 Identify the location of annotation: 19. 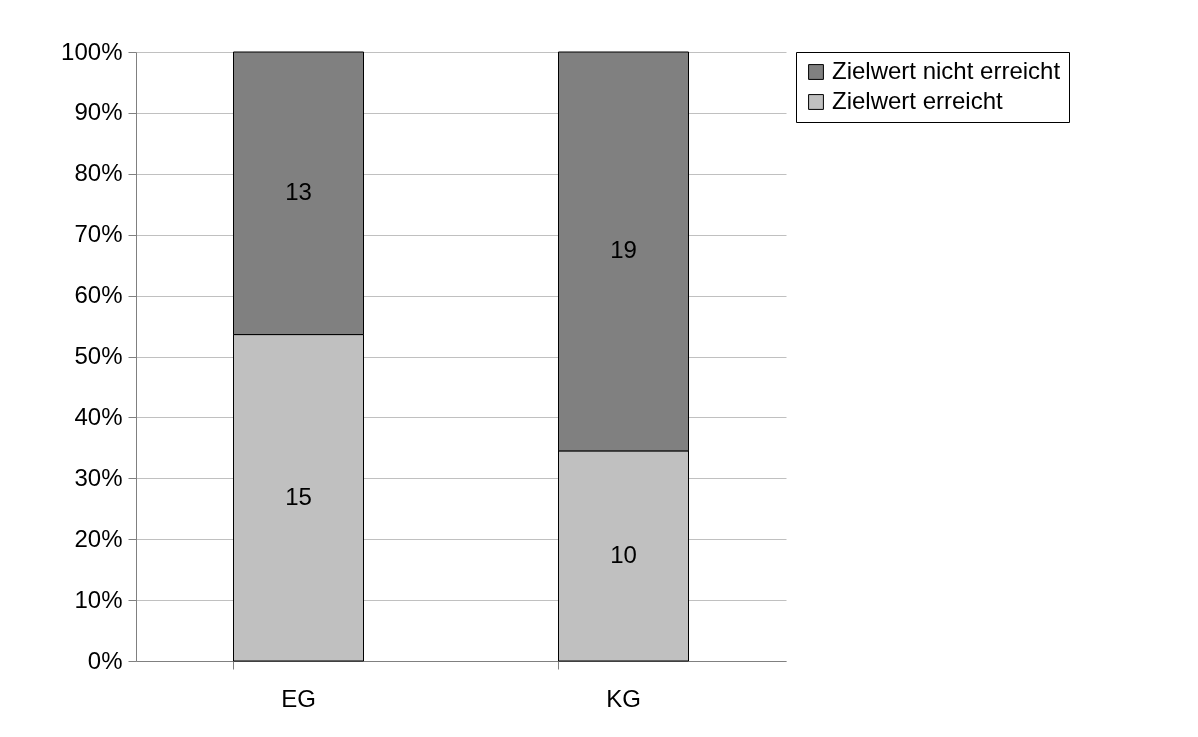
(623, 250).